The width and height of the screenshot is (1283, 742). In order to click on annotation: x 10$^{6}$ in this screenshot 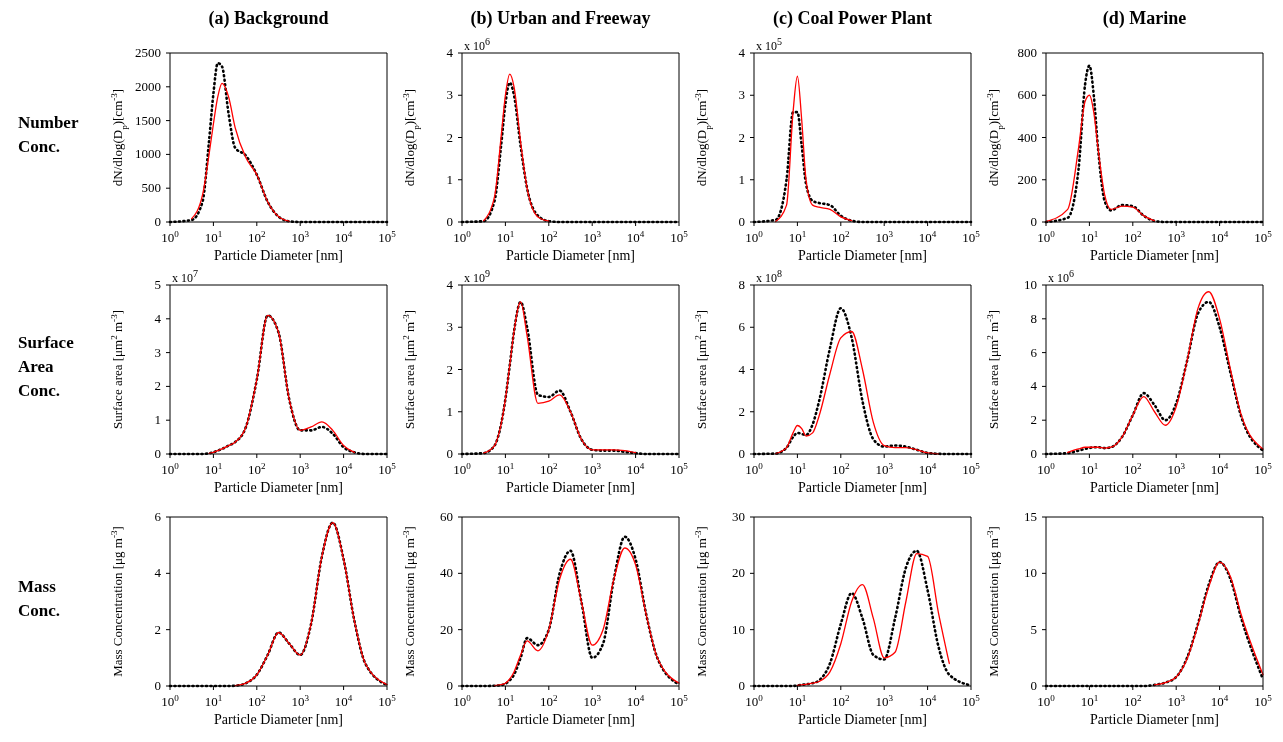, I will do `click(477, 44)`.